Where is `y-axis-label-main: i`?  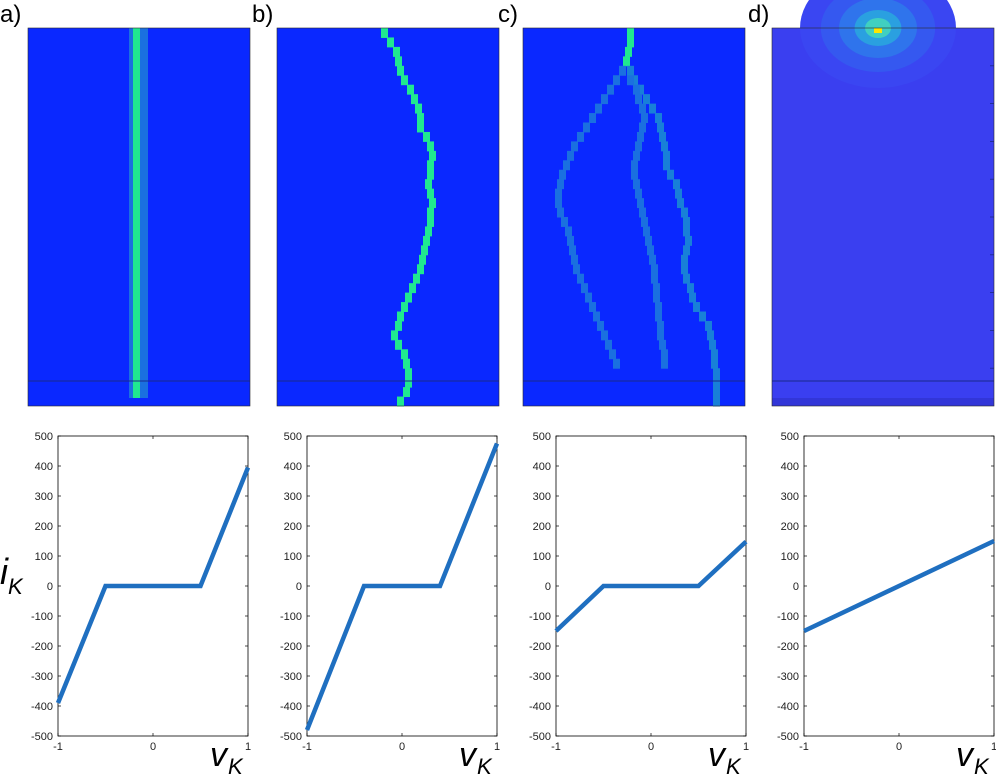 y-axis-label-main: i is located at coordinates (4, 571).